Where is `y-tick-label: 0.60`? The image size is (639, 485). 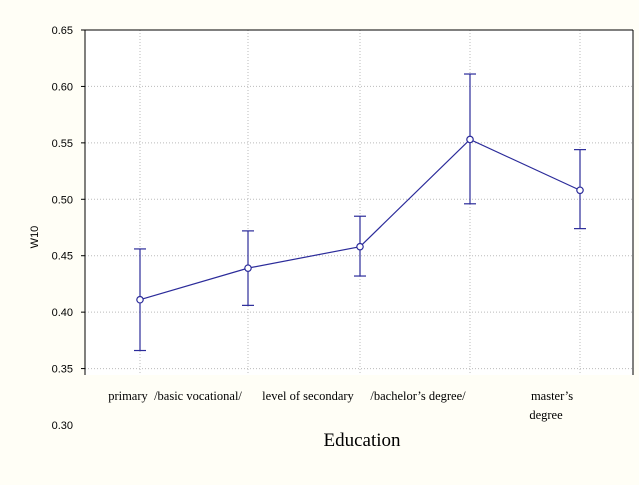
y-tick-label: 0.60 is located at coordinates (62, 87).